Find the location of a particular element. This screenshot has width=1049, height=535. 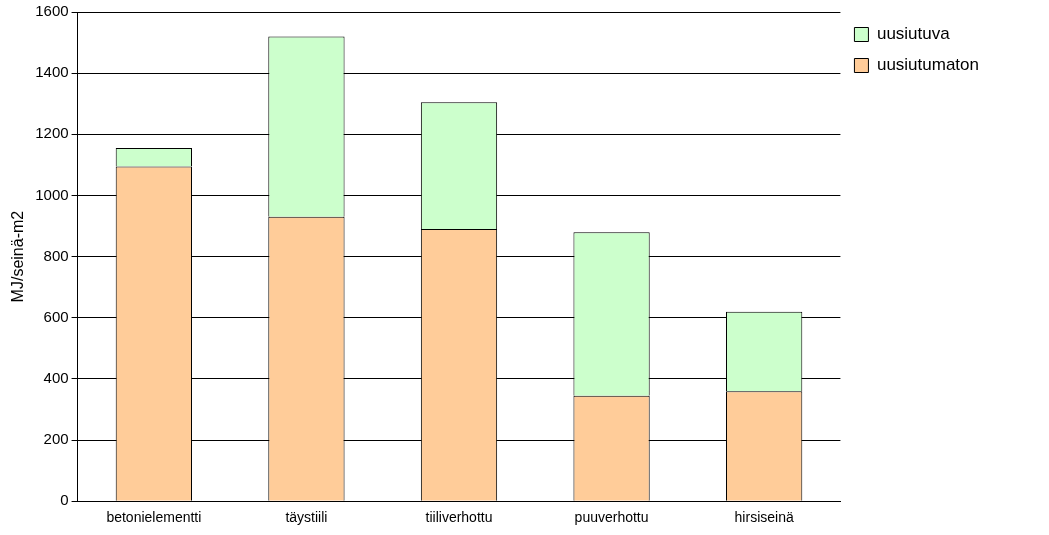

y-tick-label: 1600 is located at coordinates (52, 11).